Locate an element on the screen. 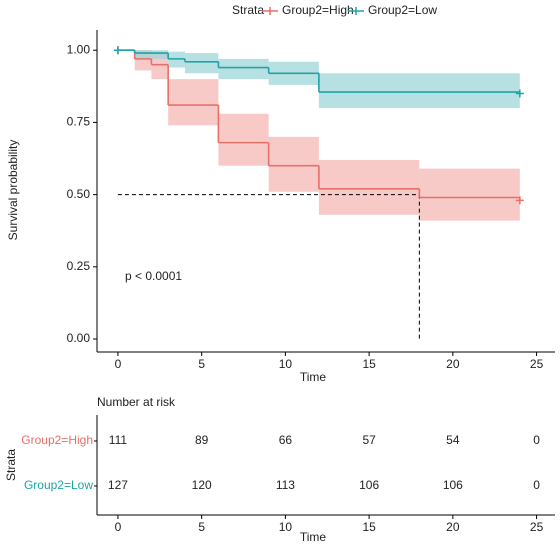 The image size is (560, 545). y-tick-label: 0.50 is located at coordinates (79, 194).